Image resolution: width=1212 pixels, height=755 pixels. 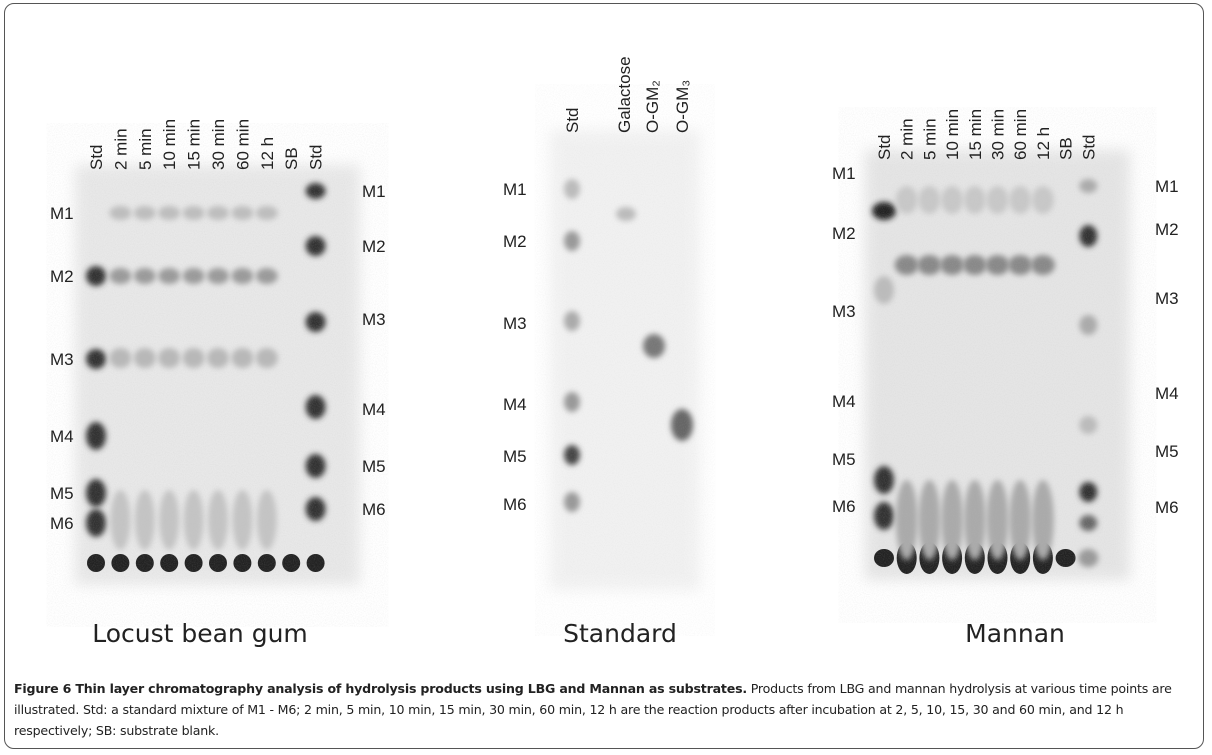 I want to click on panel-title: Standard, so click(x=620, y=633).